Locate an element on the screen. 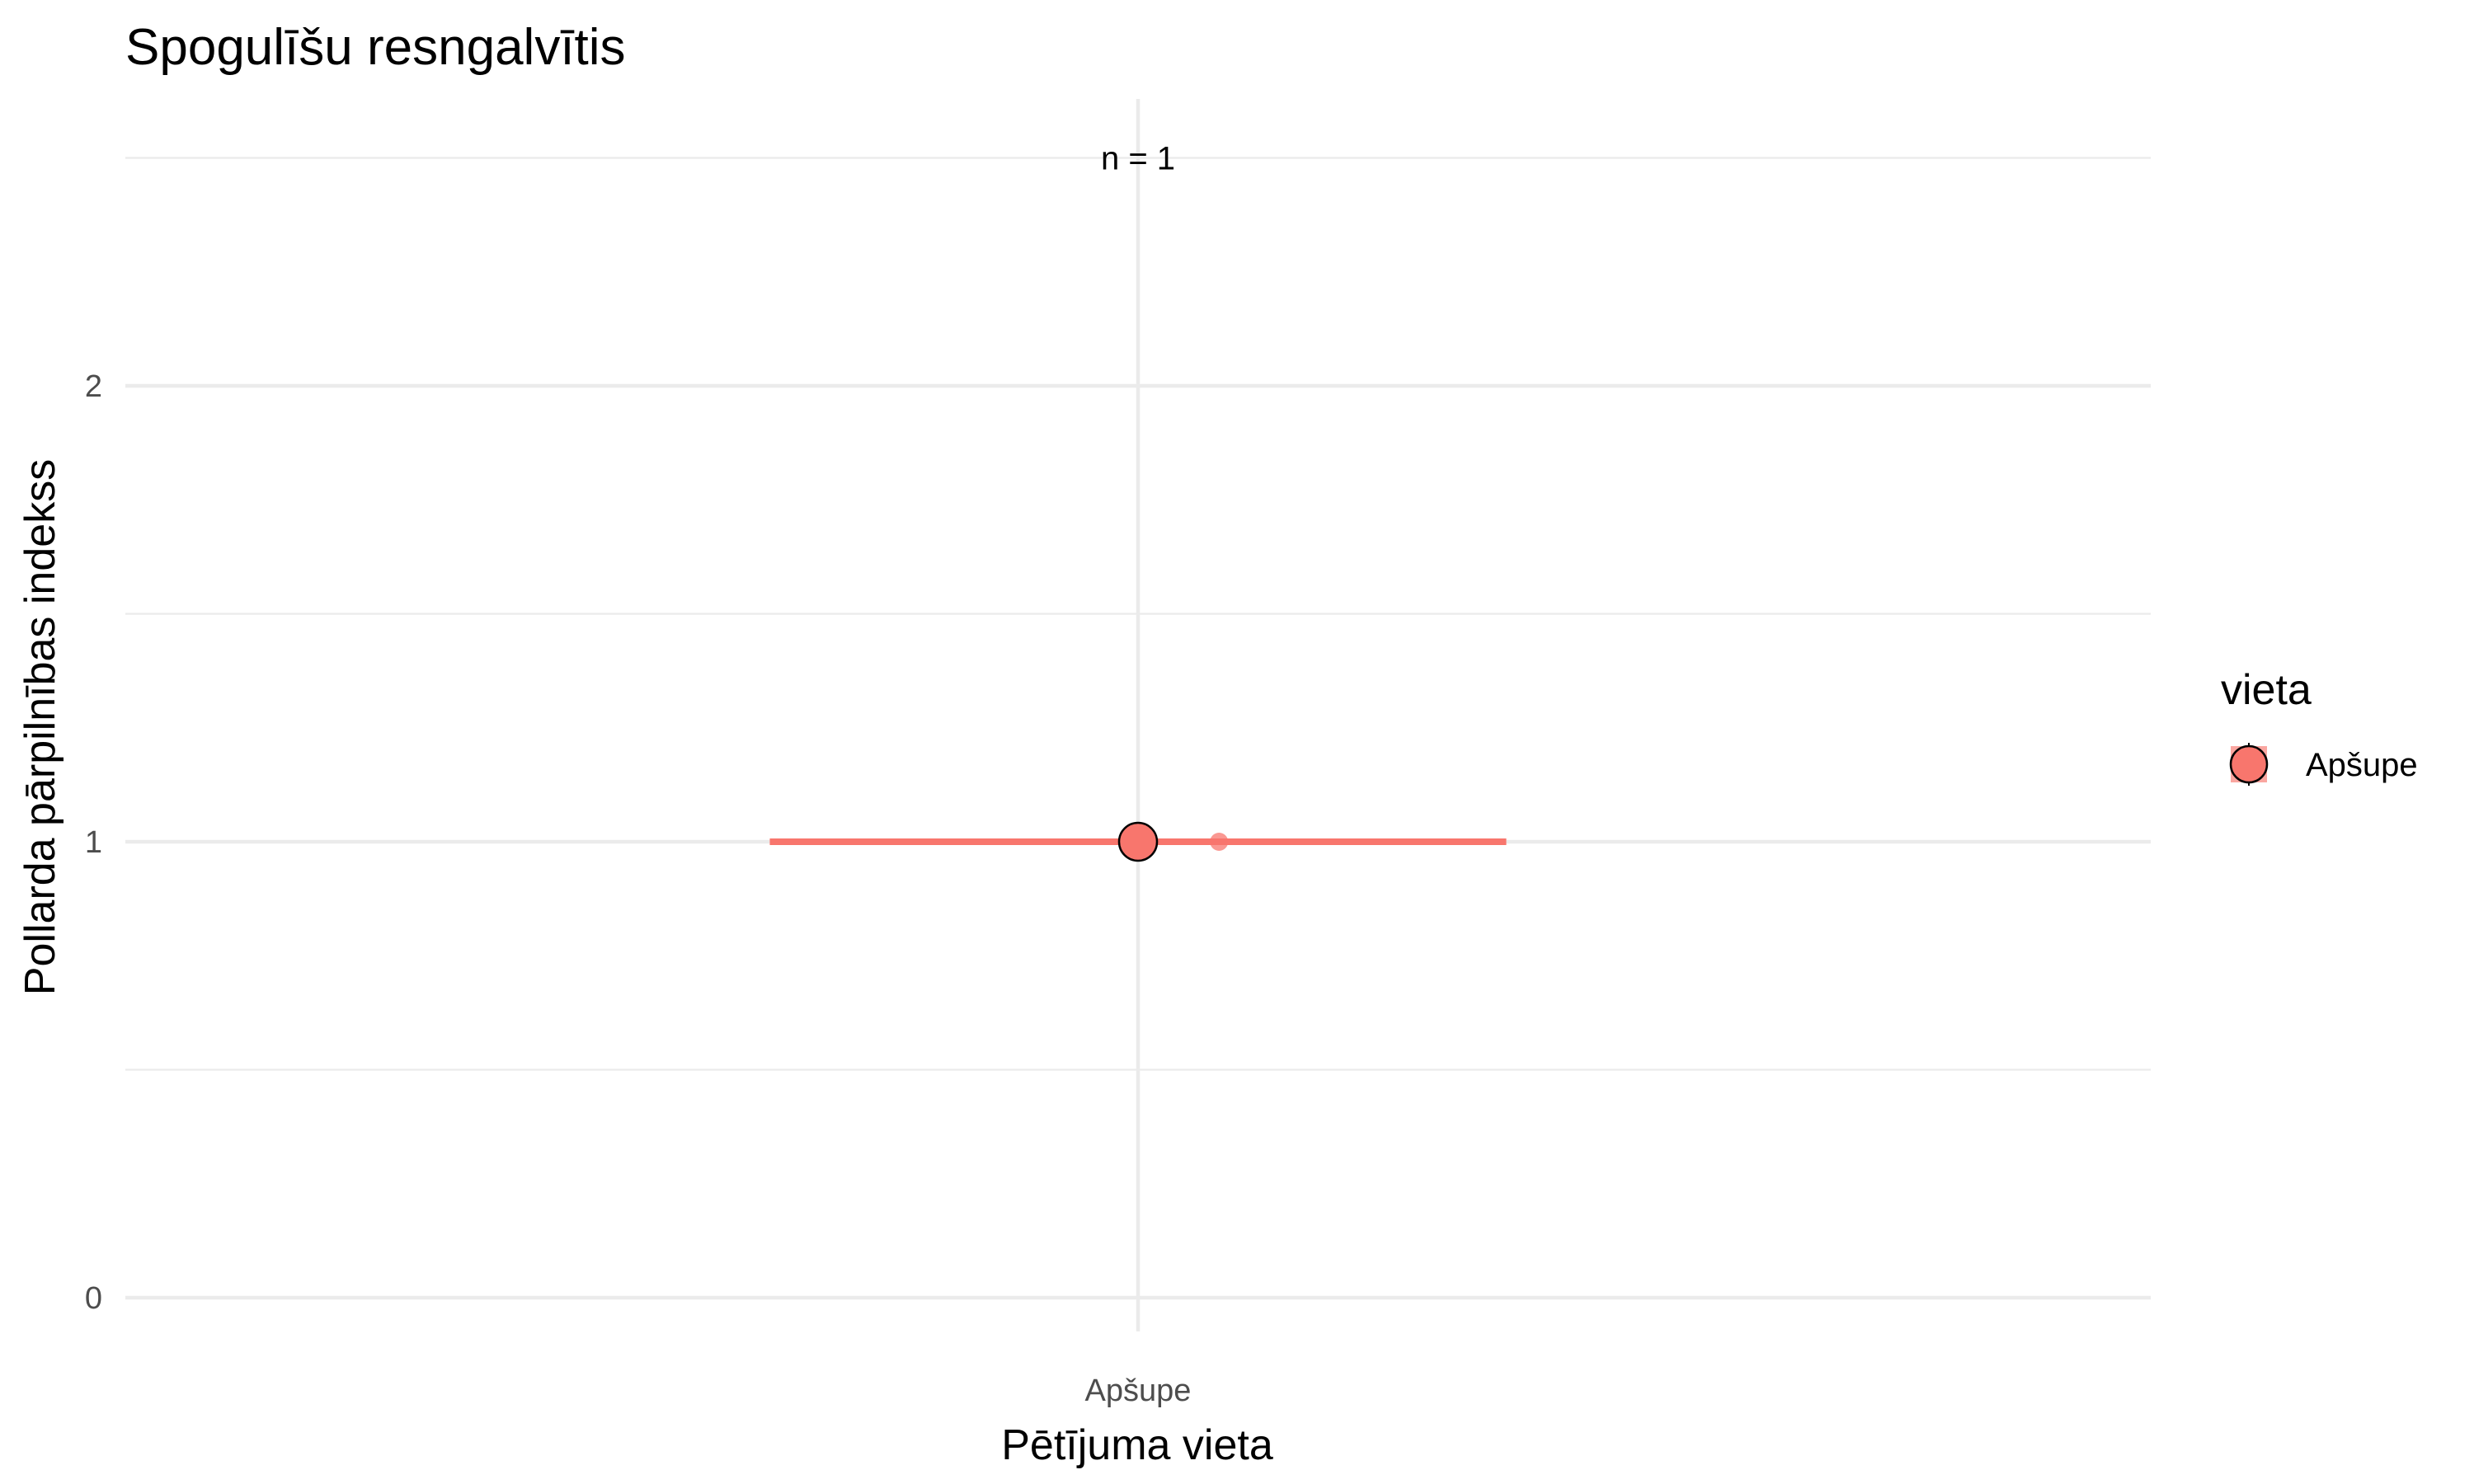  observation-point is located at coordinates (1219, 842).